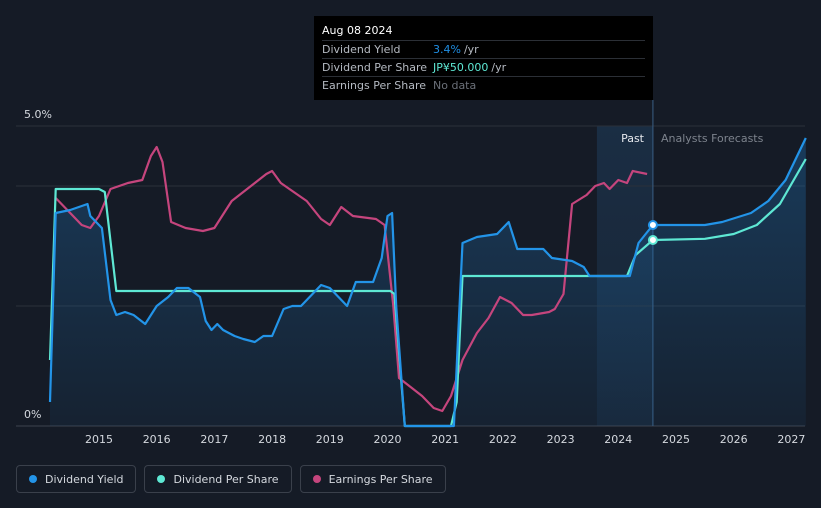 This screenshot has width=821, height=508. I want to click on past-region-label: Past, so click(633, 138).